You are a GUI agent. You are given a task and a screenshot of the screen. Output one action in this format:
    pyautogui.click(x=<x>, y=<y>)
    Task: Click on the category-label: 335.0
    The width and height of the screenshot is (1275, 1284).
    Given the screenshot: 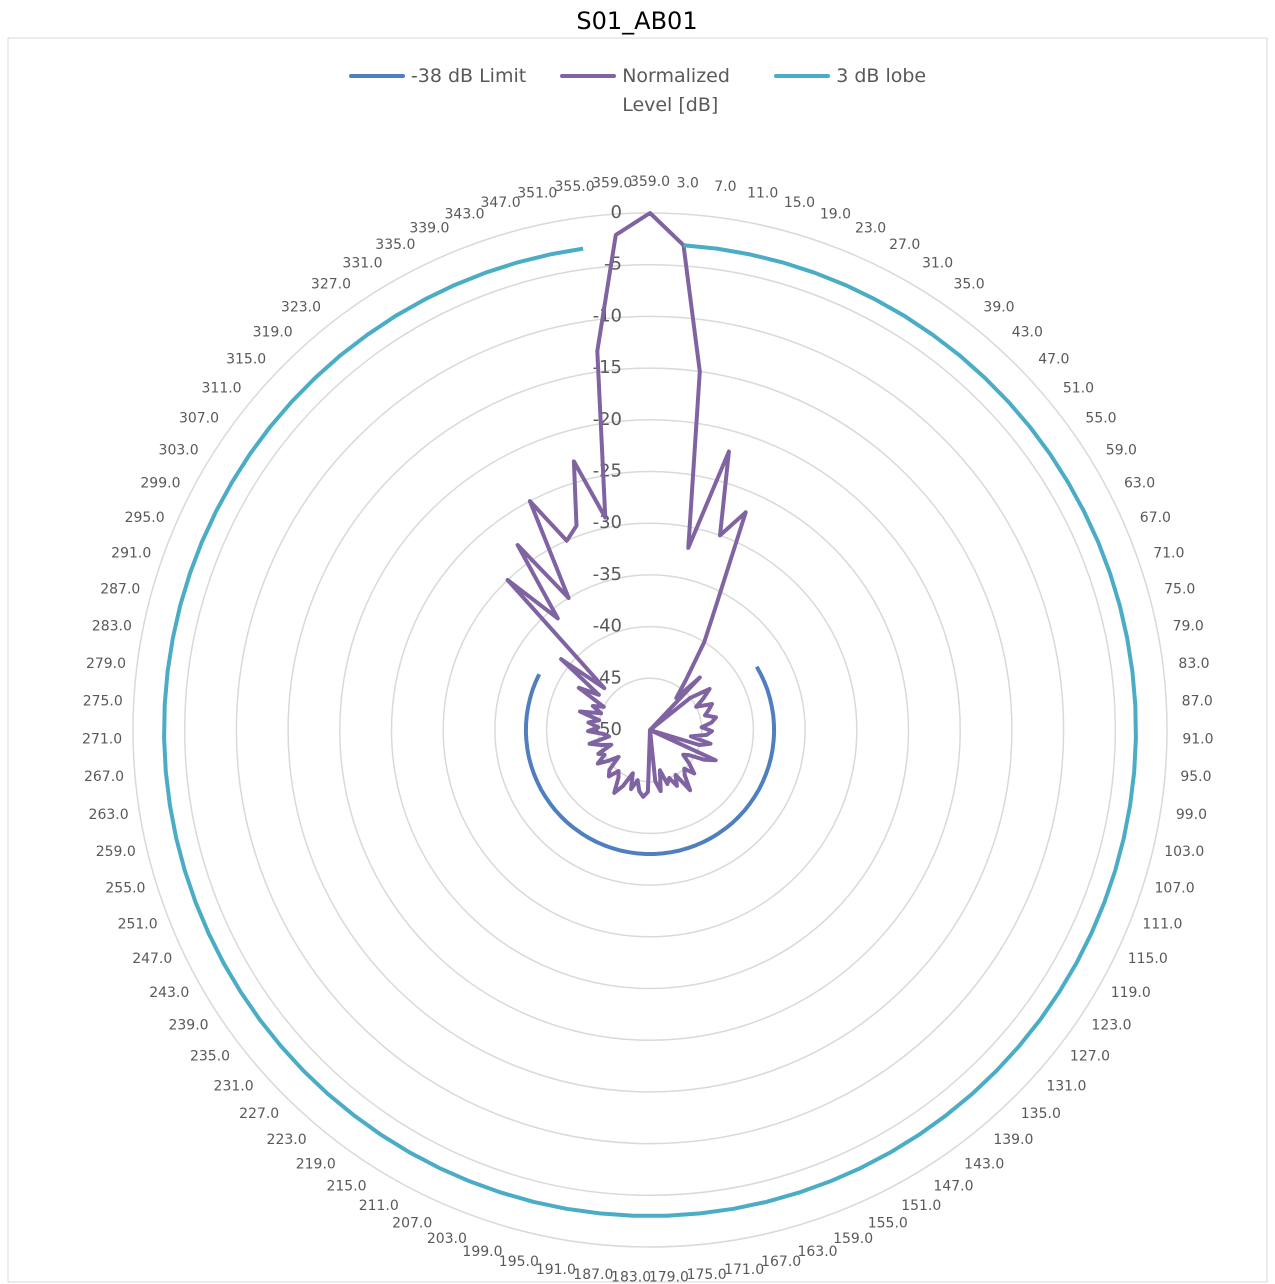 What is the action you would take?
    pyautogui.click(x=395, y=245)
    